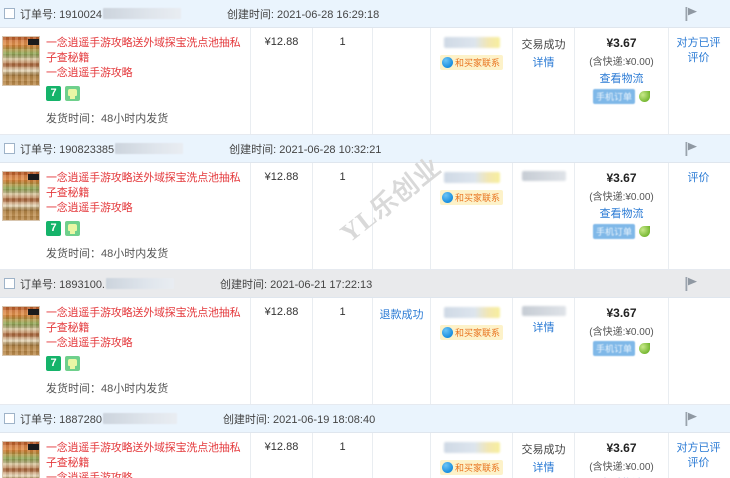  Describe the element at coordinates (698, 455) in the screenshot. I see `rating-cell: 对方已评 评价` at that location.